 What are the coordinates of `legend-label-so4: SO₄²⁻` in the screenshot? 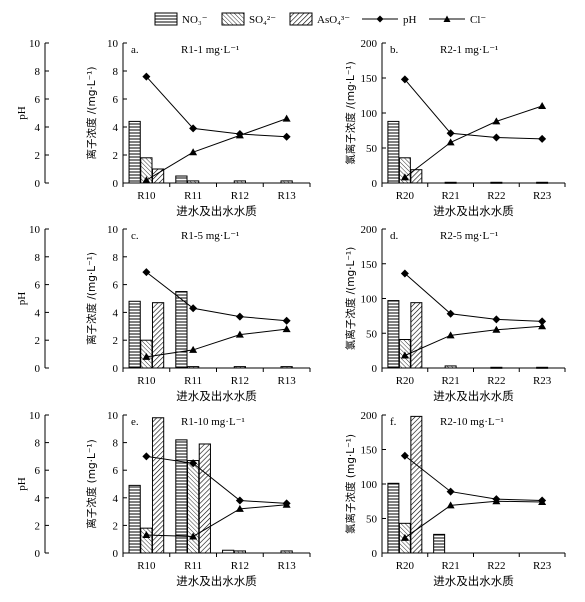 It's located at (262, 20).